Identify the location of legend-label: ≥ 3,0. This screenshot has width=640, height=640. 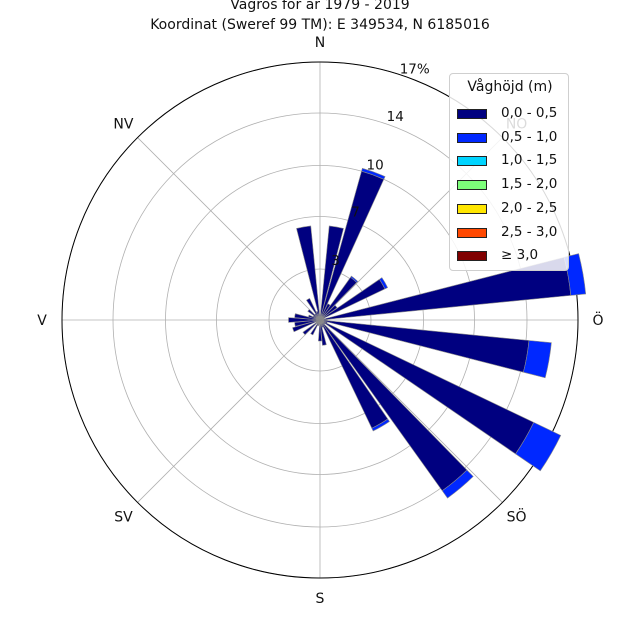
(520, 255).